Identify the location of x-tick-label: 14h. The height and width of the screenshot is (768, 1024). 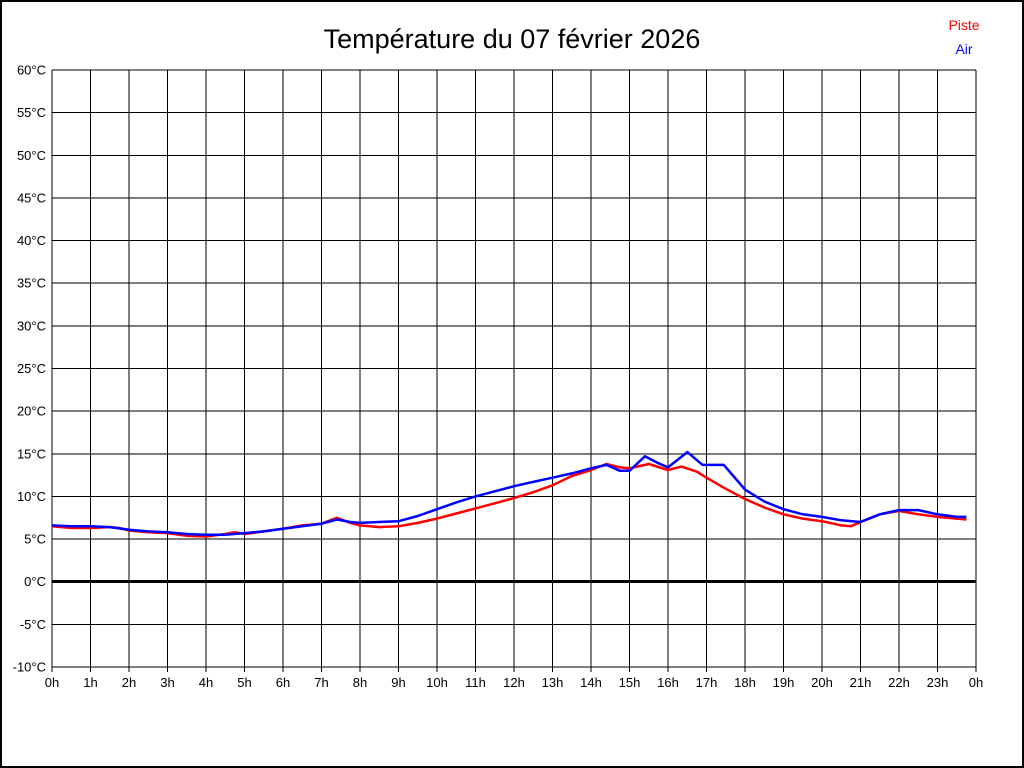
(591, 682).